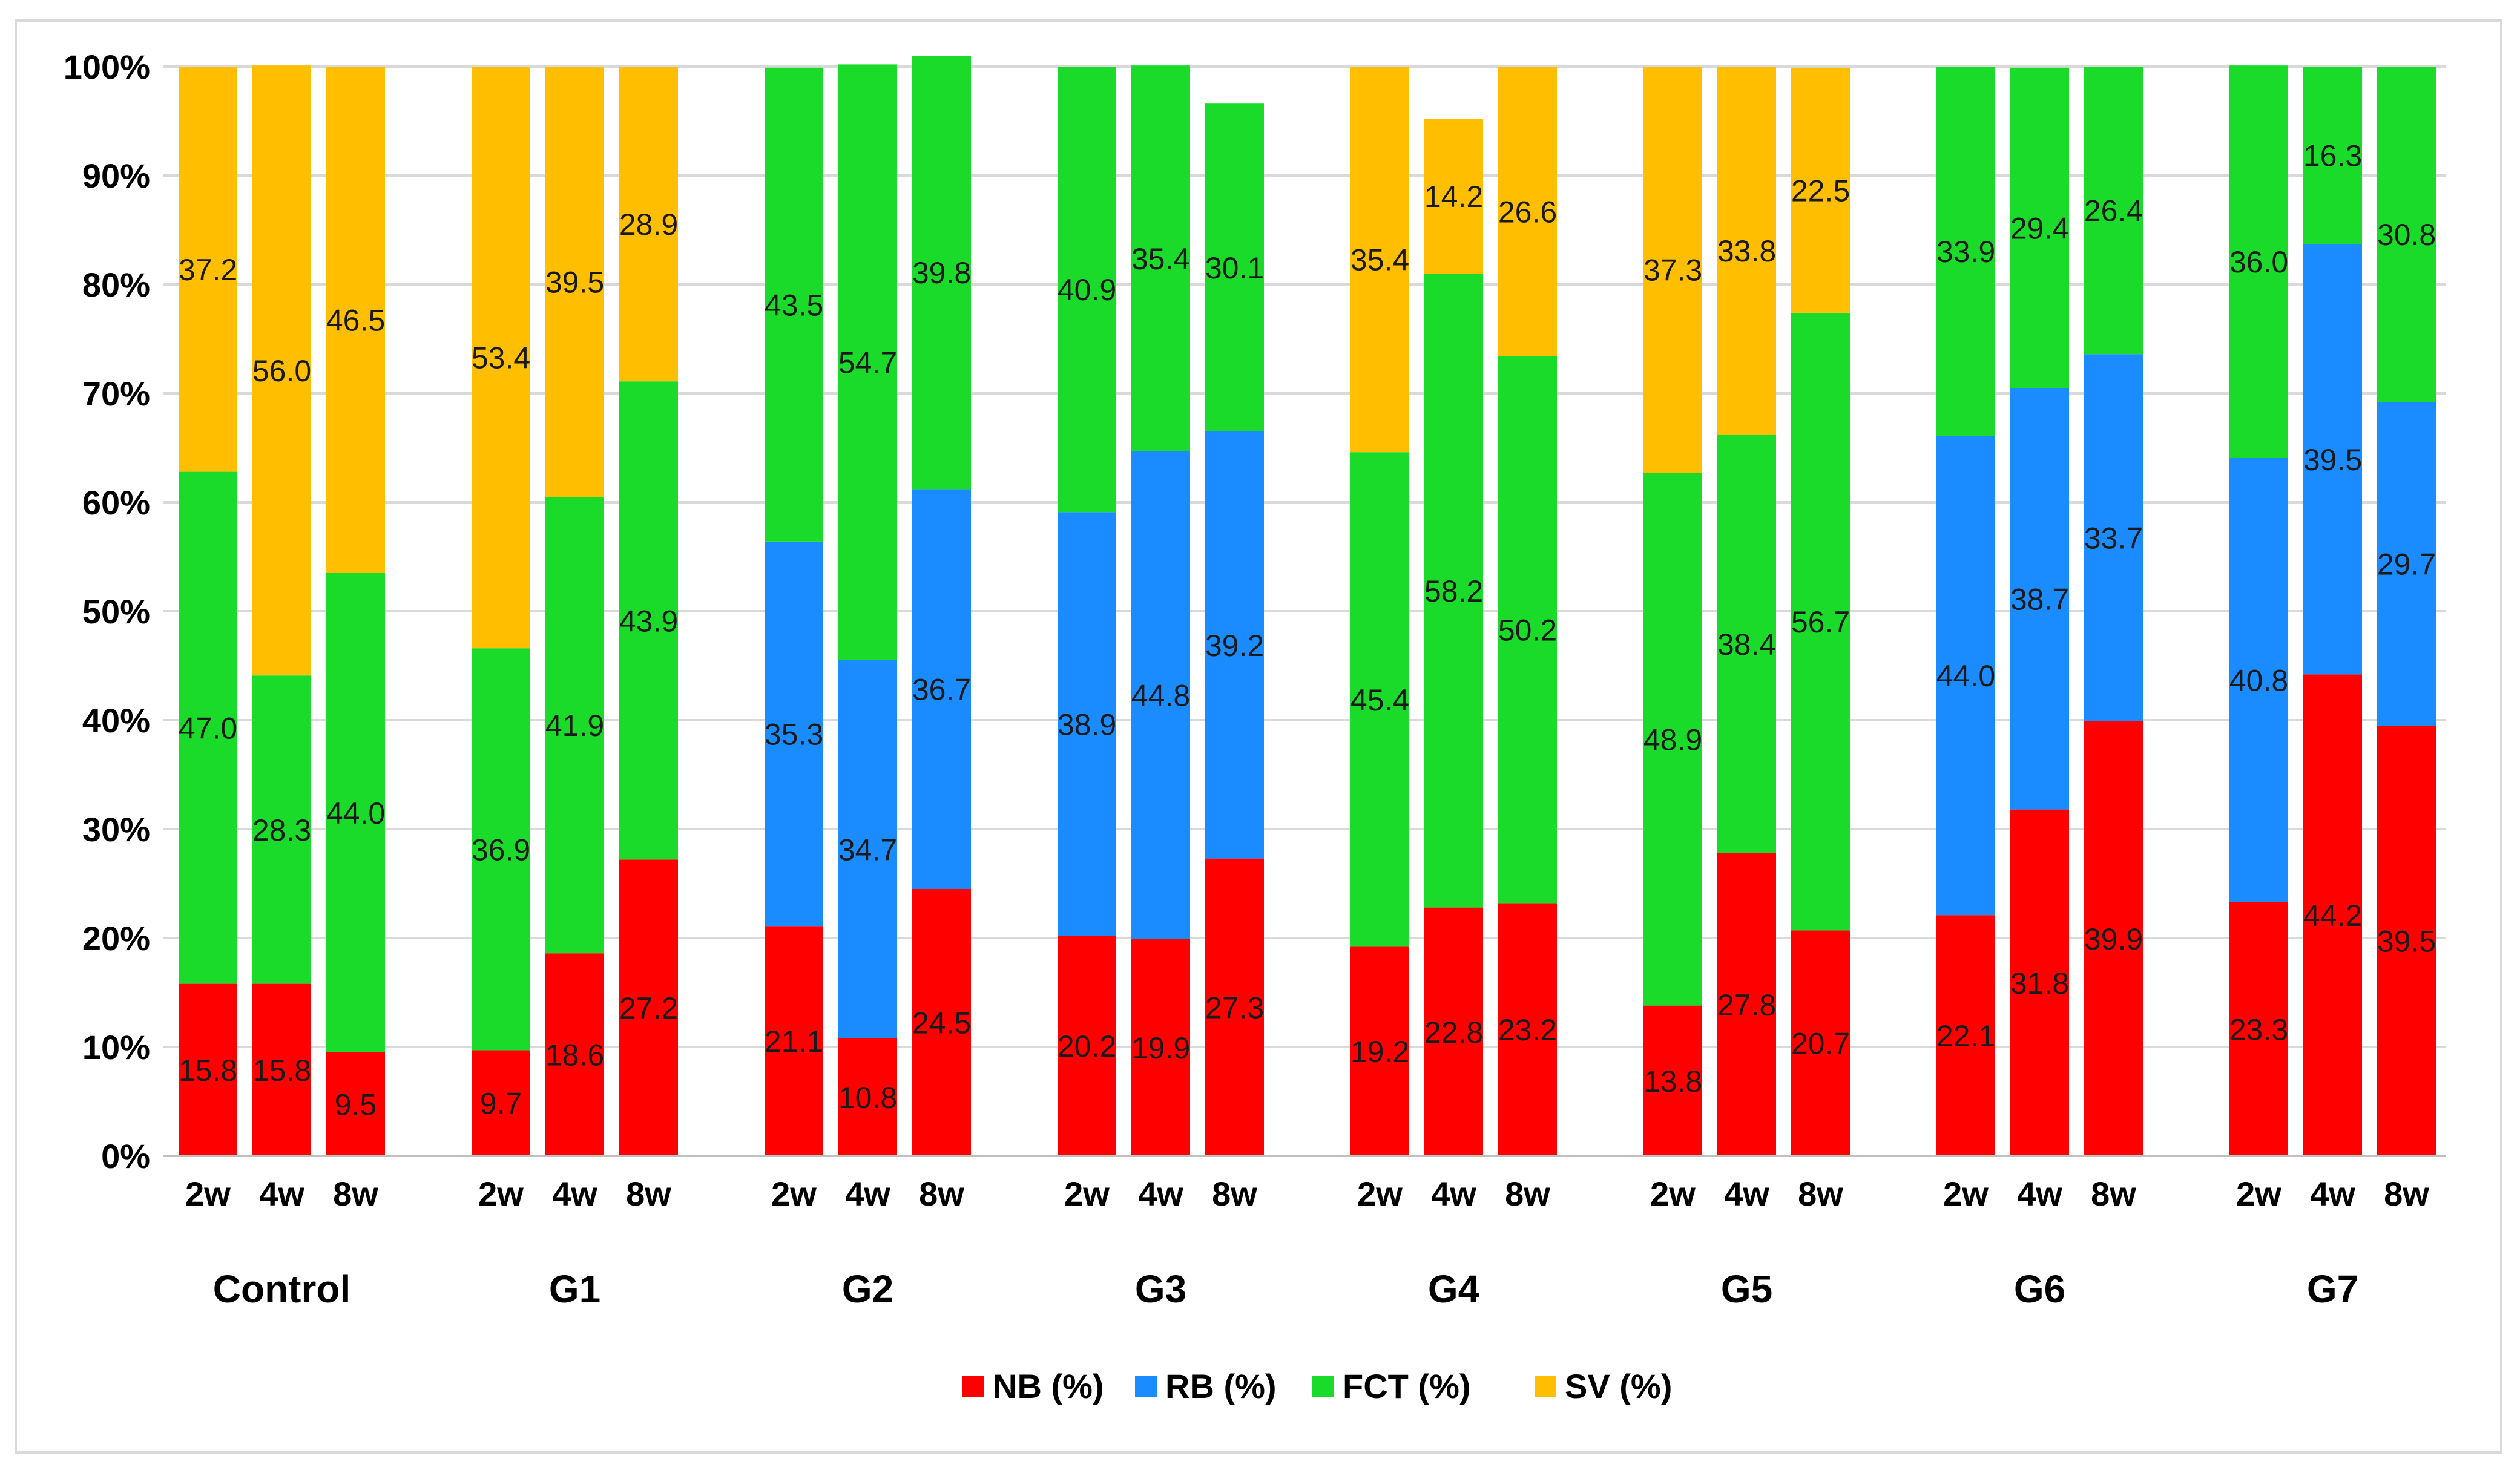  Describe the element at coordinates (107, 67) in the screenshot. I see `y-tick-label: 100%` at that location.